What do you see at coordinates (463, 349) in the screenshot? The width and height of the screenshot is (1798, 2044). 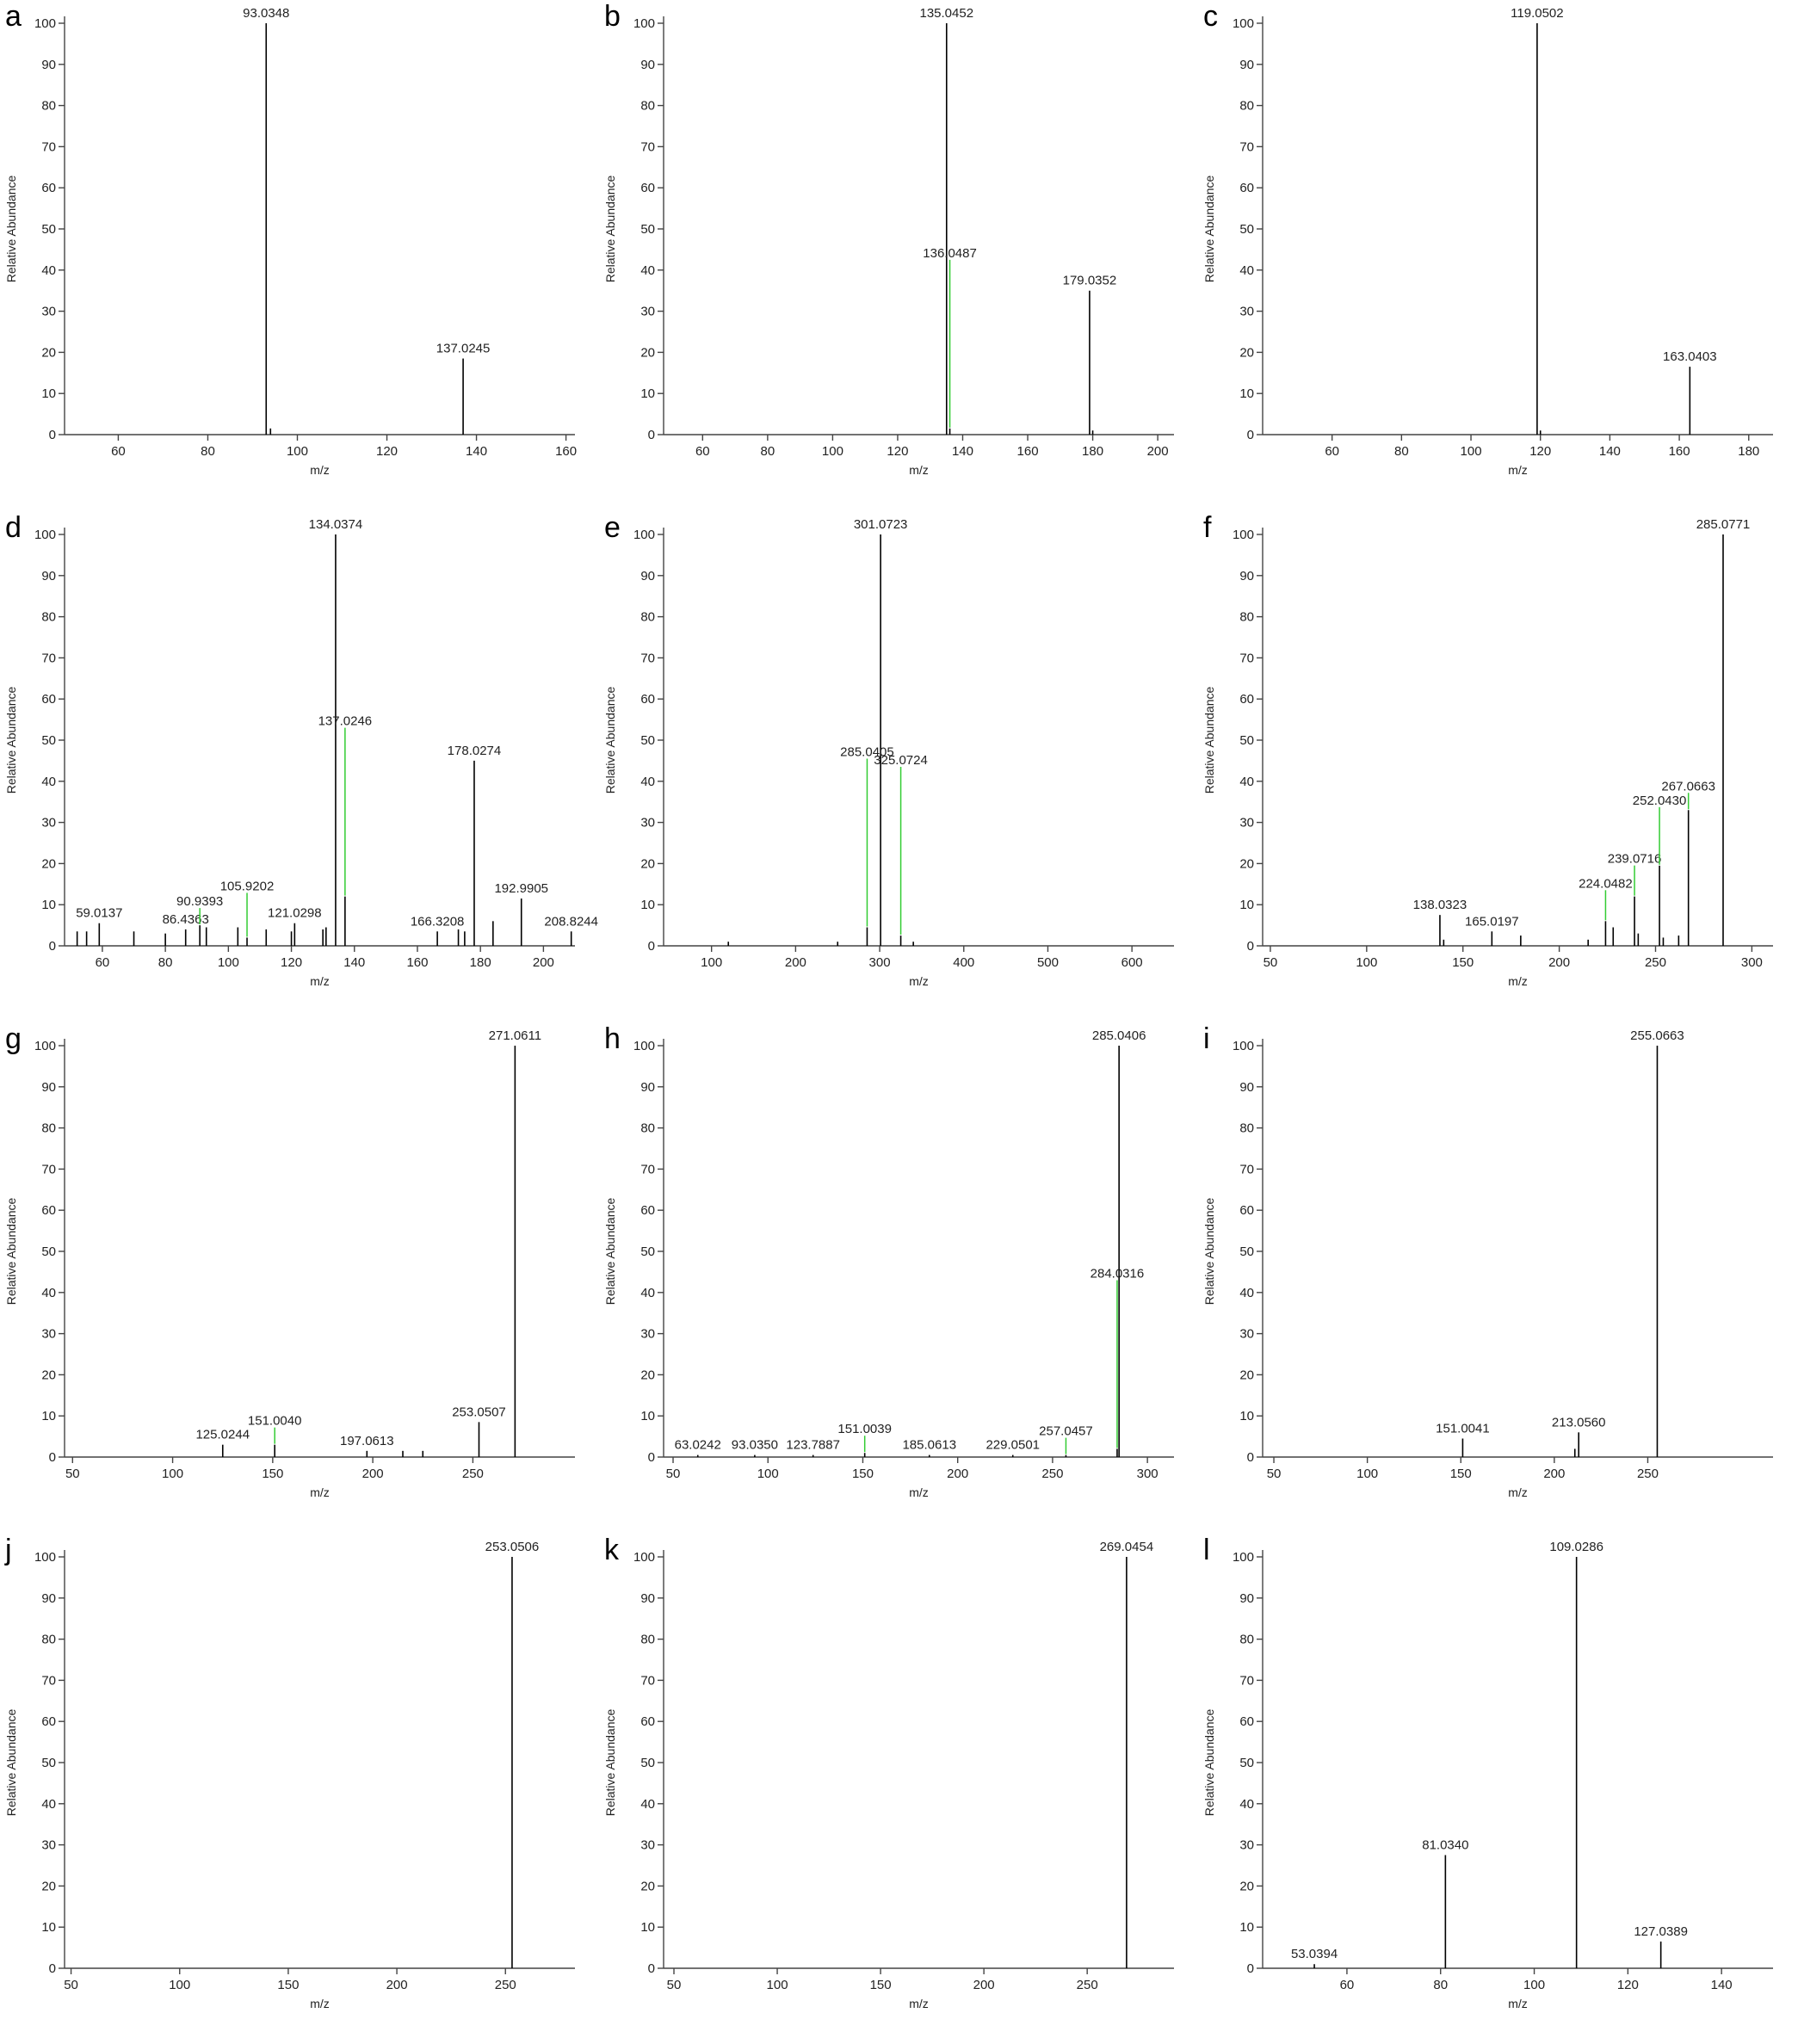 I see `peak-label: 137.0245` at bounding box center [463, 349].